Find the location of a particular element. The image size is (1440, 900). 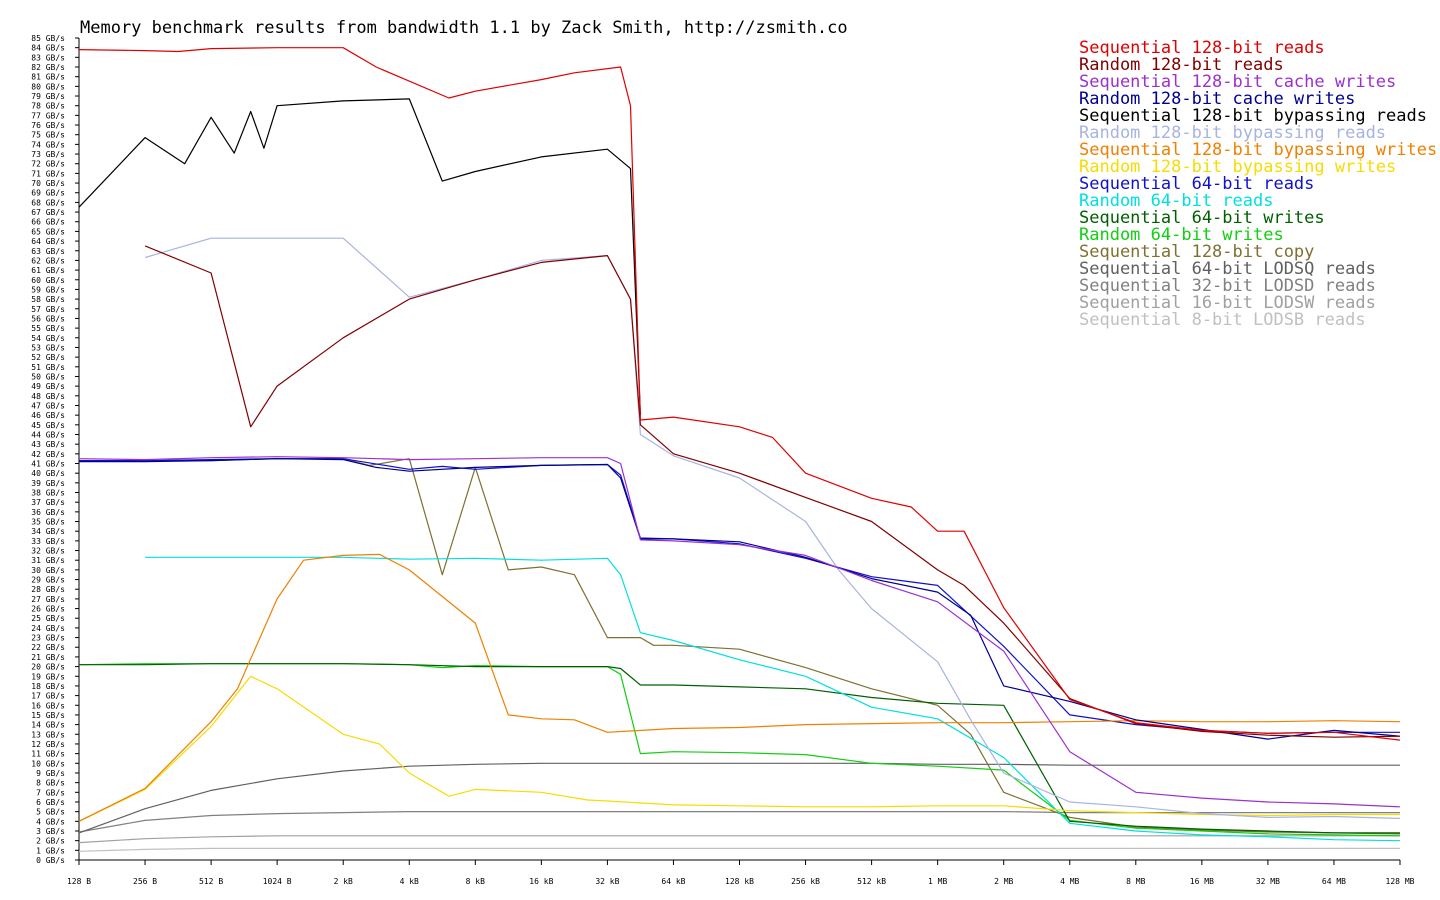

y-tick-label: 12 GB/s is located at coordinates (48, 744).